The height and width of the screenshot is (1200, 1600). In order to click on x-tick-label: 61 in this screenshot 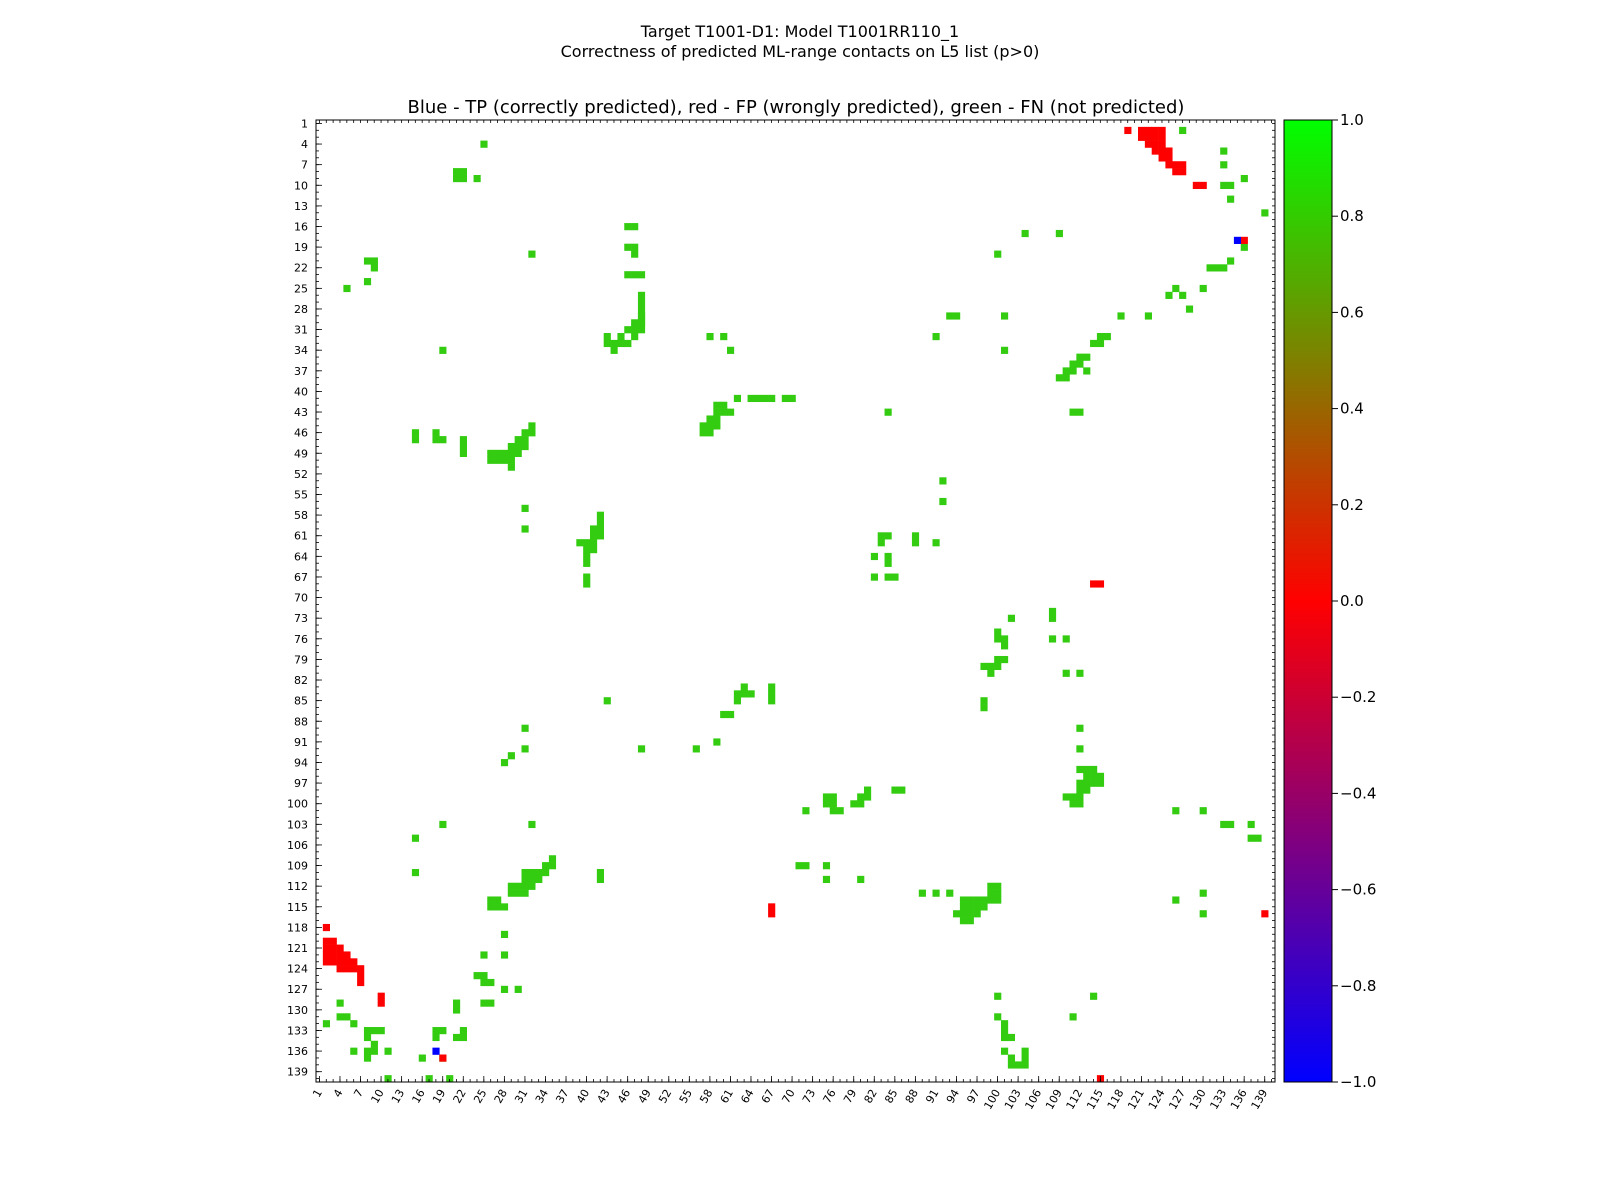, I will do `click(727, 1096)`.